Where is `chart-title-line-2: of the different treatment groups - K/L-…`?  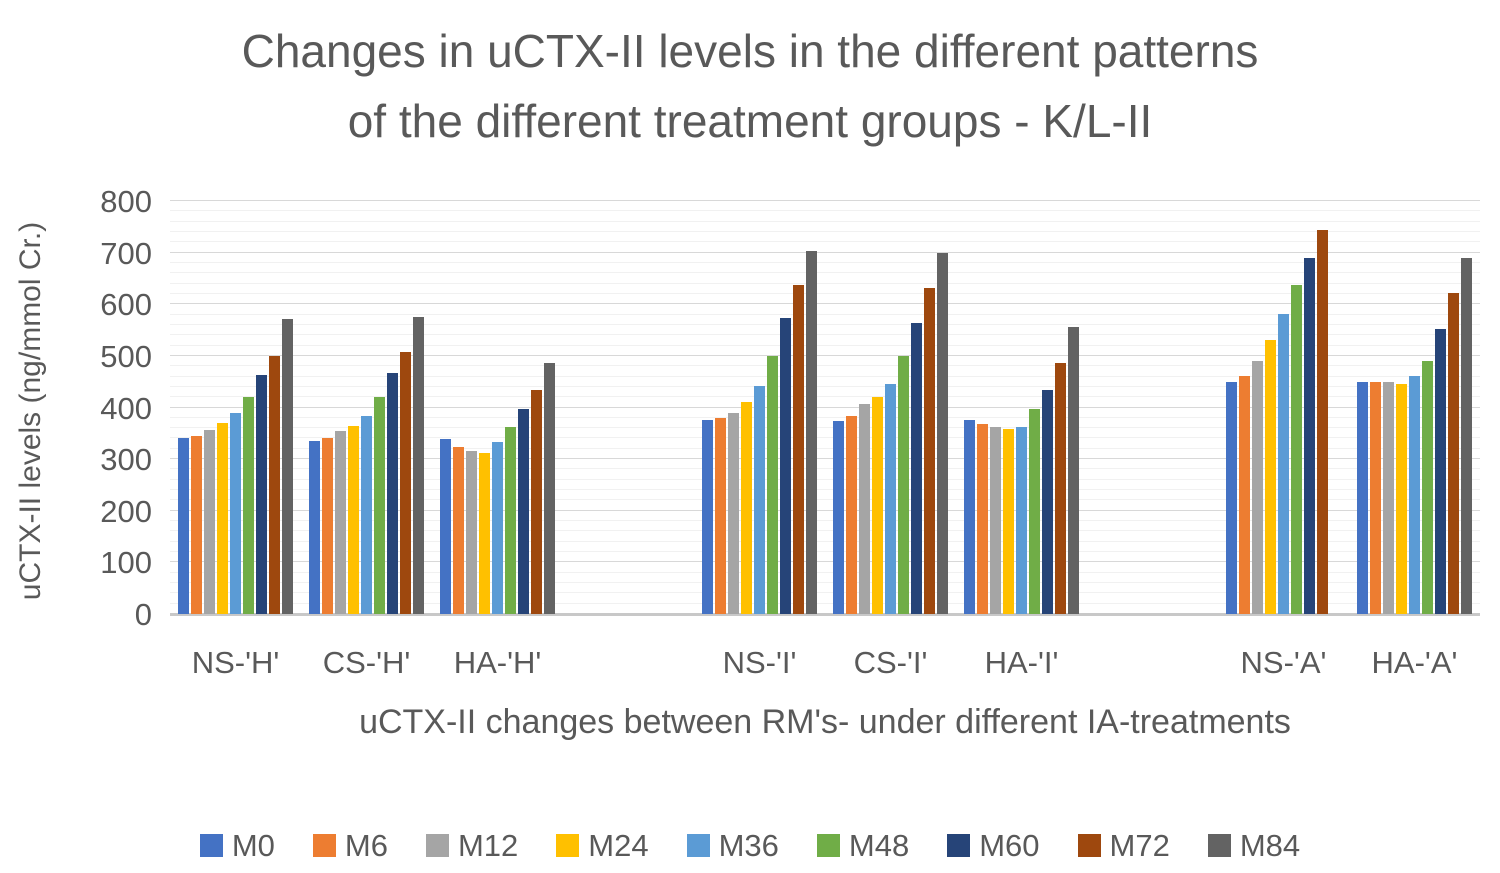 chart-title-line-2: of the different treatment groups - K/L-… is located at coordinates (750, 121).